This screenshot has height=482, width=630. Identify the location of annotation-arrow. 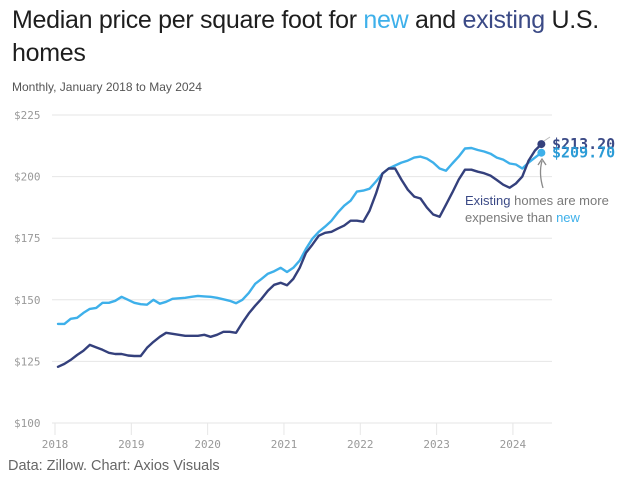
(544, 162).